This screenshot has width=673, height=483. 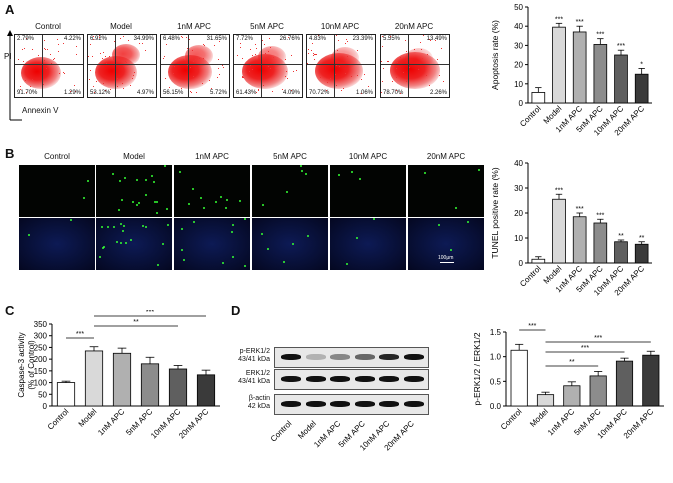 I want to click on protein-size: 43/41 kDa, so click(x=254, y=359).